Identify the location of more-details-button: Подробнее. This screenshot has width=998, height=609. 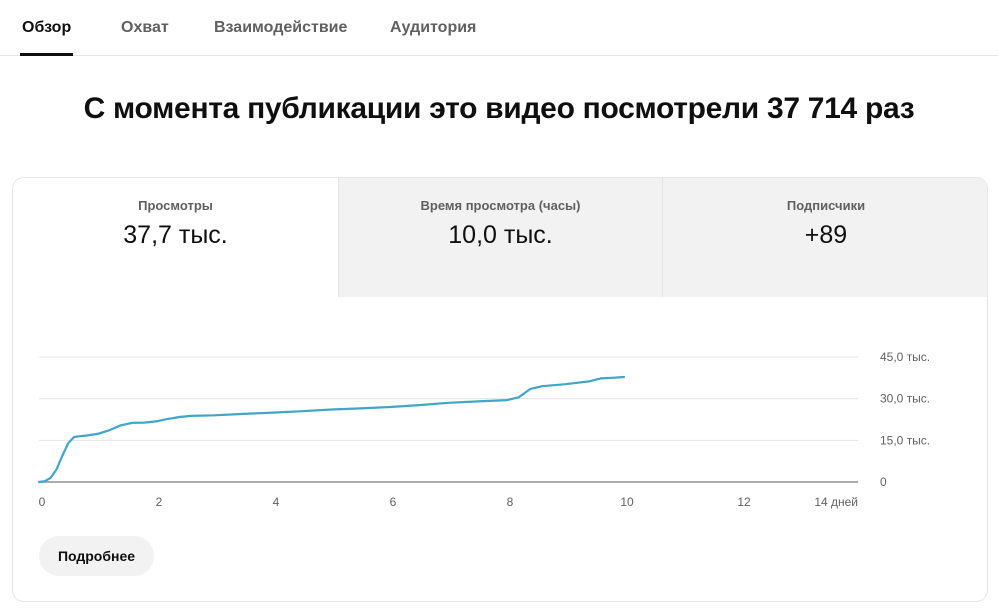
(96, 556).